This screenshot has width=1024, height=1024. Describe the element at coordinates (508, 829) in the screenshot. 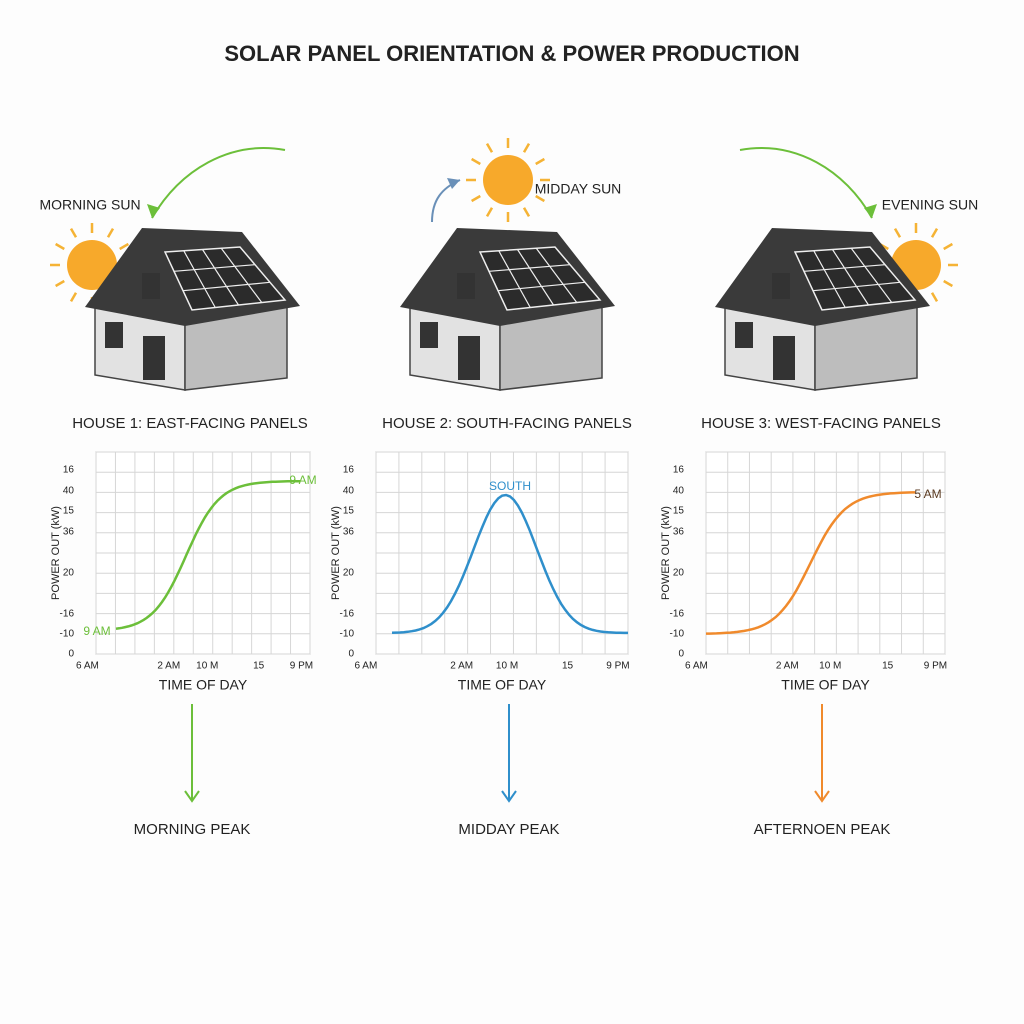

I see `result-label: MIDDAY PEAK` at that location.